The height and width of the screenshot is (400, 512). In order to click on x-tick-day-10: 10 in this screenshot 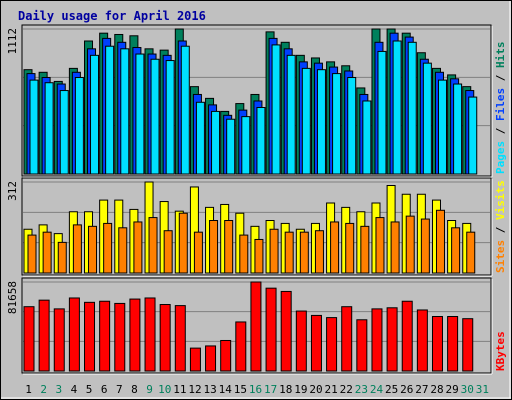, I will do `click(164, 389)`.